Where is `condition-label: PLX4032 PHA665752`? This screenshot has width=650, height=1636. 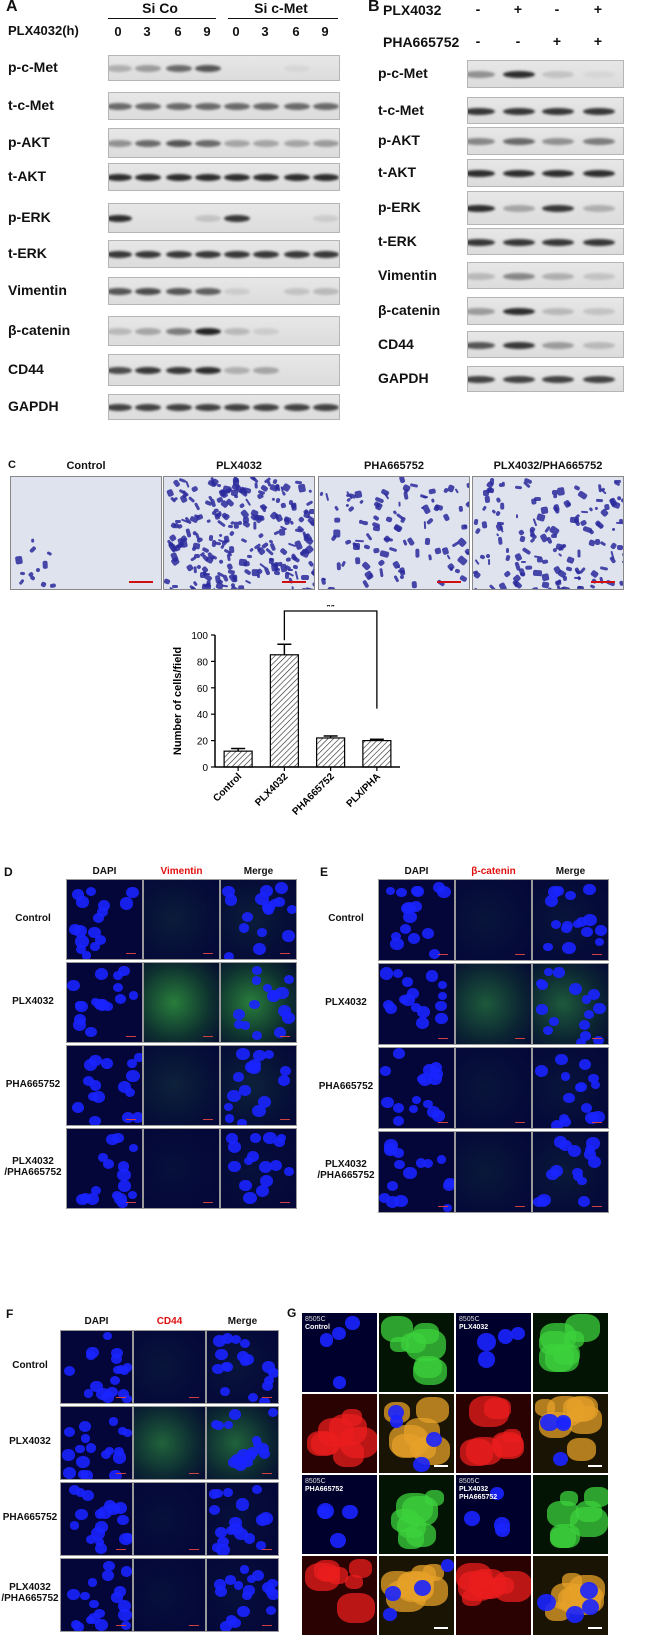
condition-label: PLX4032 PHA665752 is located at coordinates (478, 1494).